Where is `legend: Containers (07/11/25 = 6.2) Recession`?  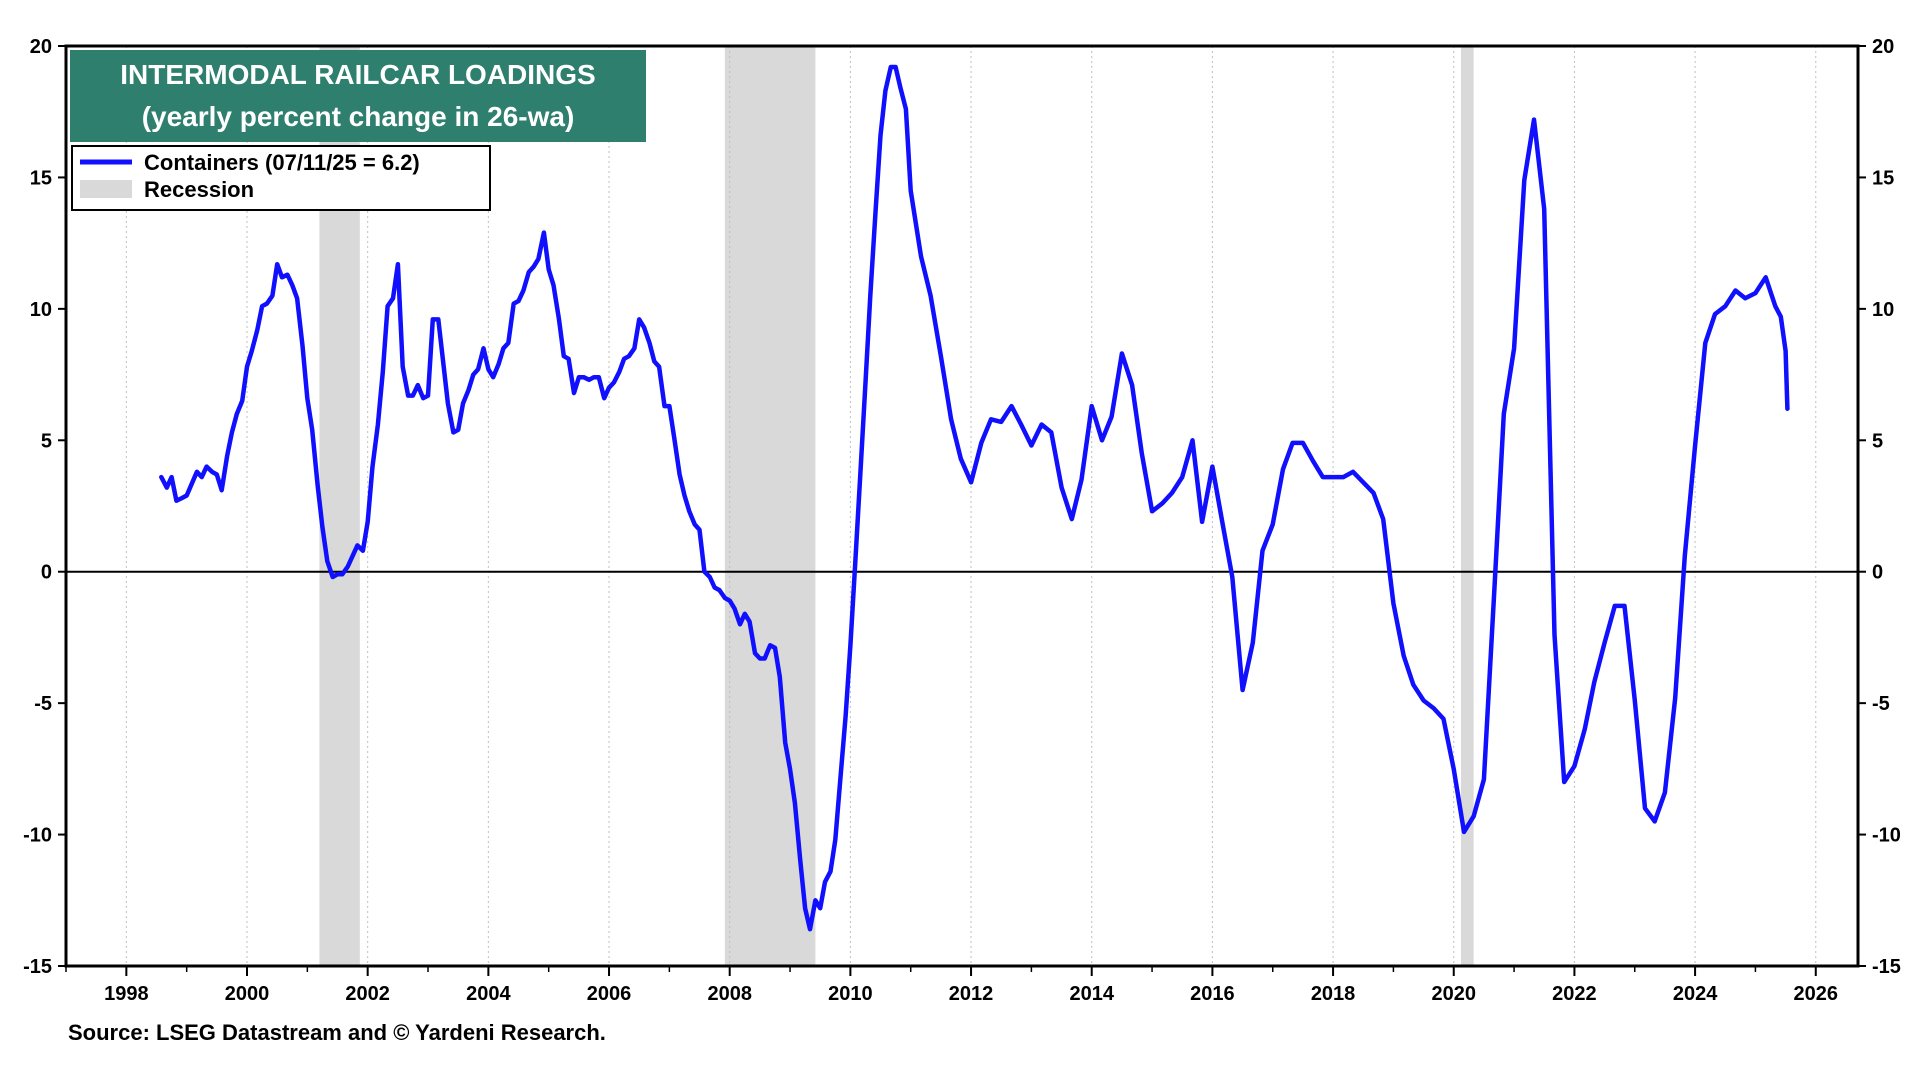 legend: Containers (07/11/25 = 6.2) Recession is located at coordinates (281, 178).